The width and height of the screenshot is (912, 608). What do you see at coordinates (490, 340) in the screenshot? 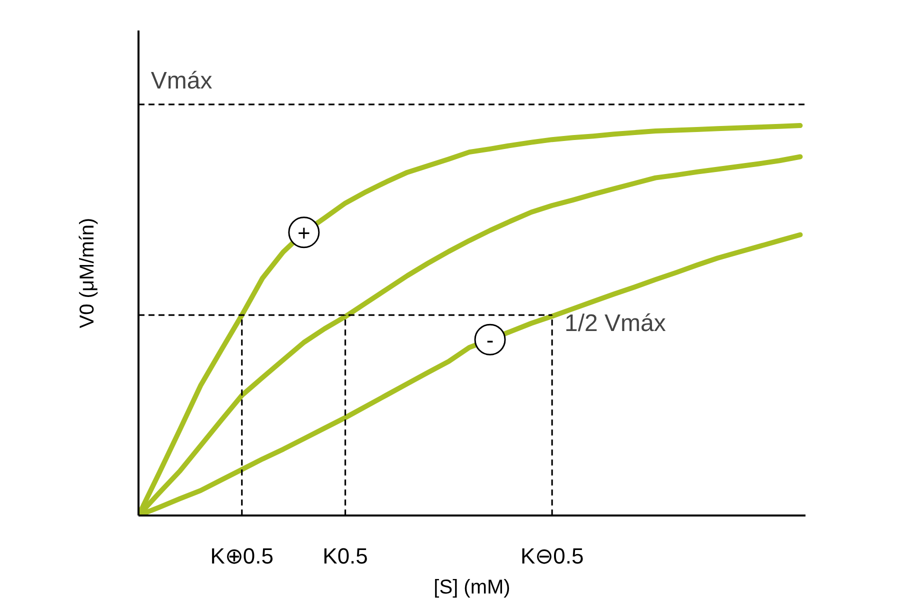
I see `series-label: -` at bounding box center [490, 340].